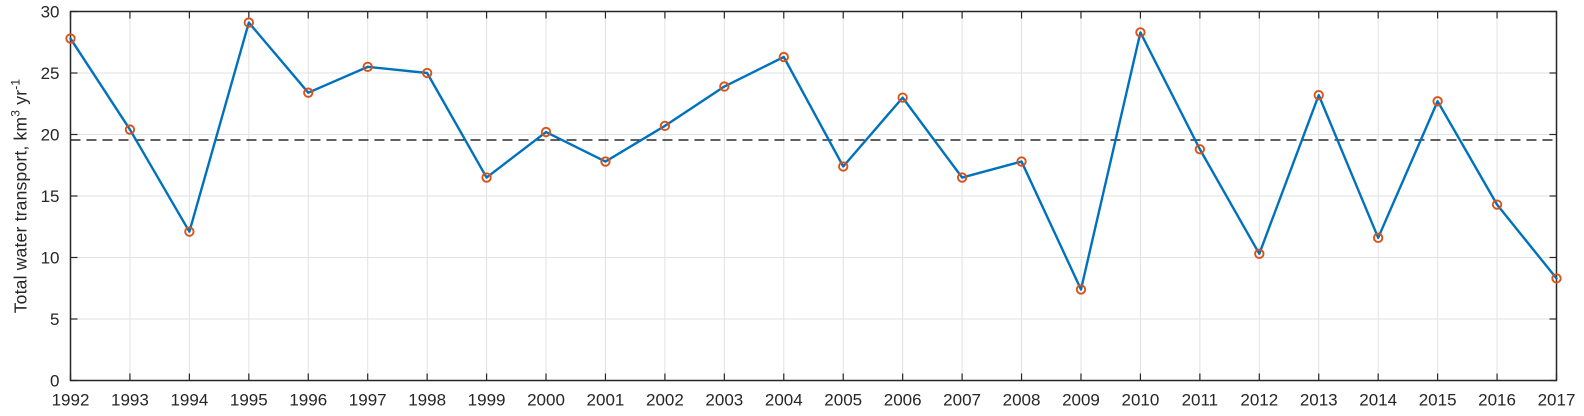 The height and width of the screenshot is (416, 1584). What do you see at coordinates (903, 400) in the screenshot?
I see `x-tick-label: 2006` at bounding box center [903, 400].